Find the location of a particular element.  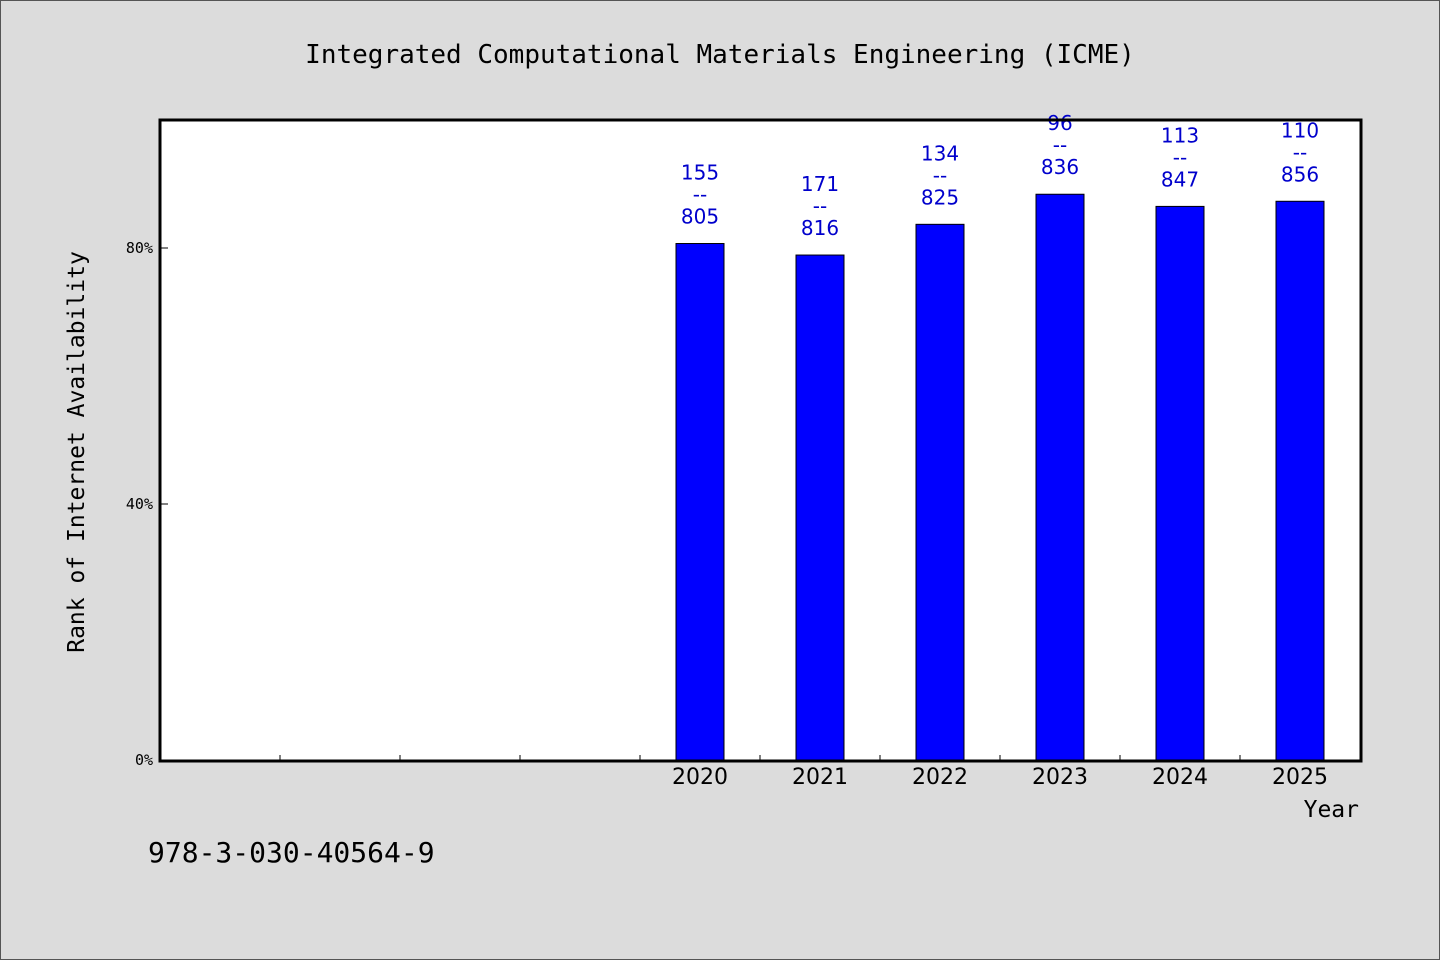

bar-data-label: 825 is located at coordinates (940, 197).